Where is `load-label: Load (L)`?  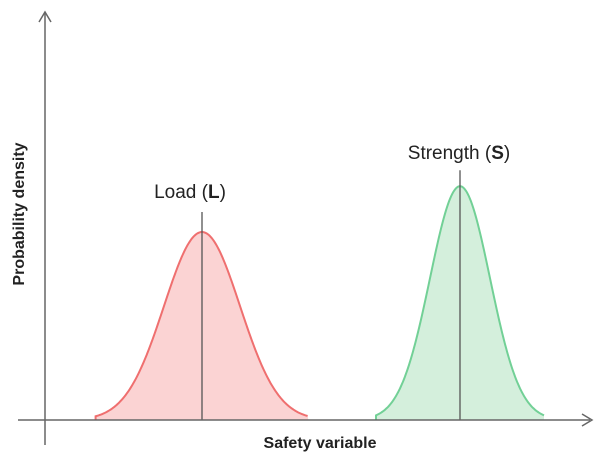
load-label: Load (L) is located at coordinates (190, 192).